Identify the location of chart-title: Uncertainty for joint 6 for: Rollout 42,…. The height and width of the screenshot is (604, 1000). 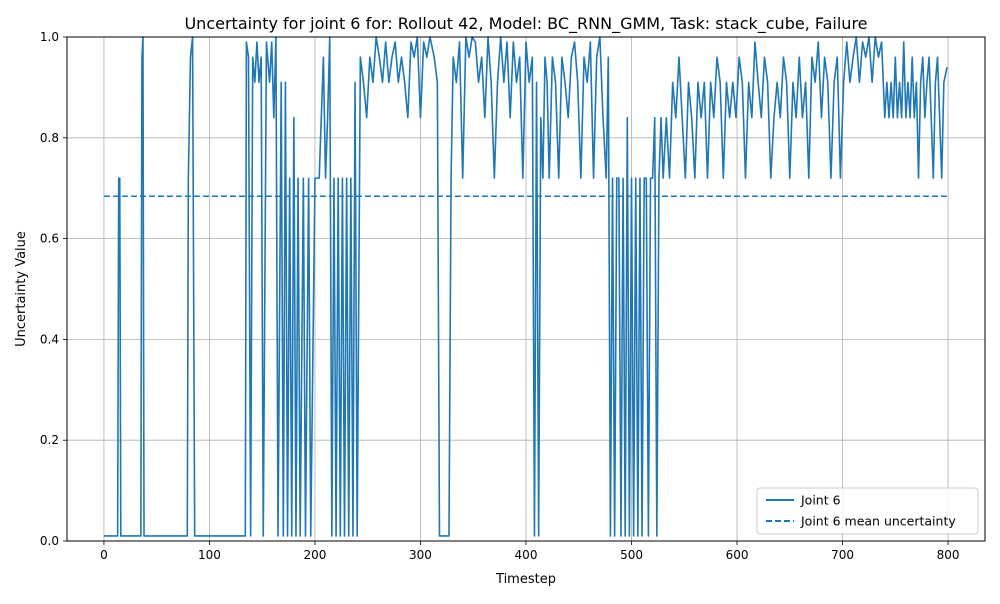
(525, 24).